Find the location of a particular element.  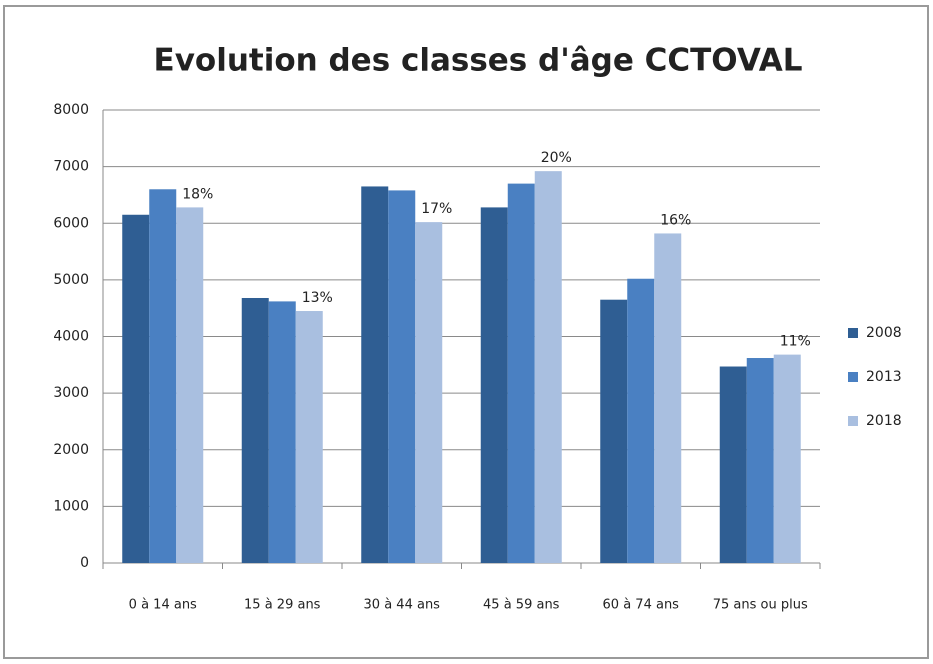

data-label: 18% is located at coordinates (197, 194).